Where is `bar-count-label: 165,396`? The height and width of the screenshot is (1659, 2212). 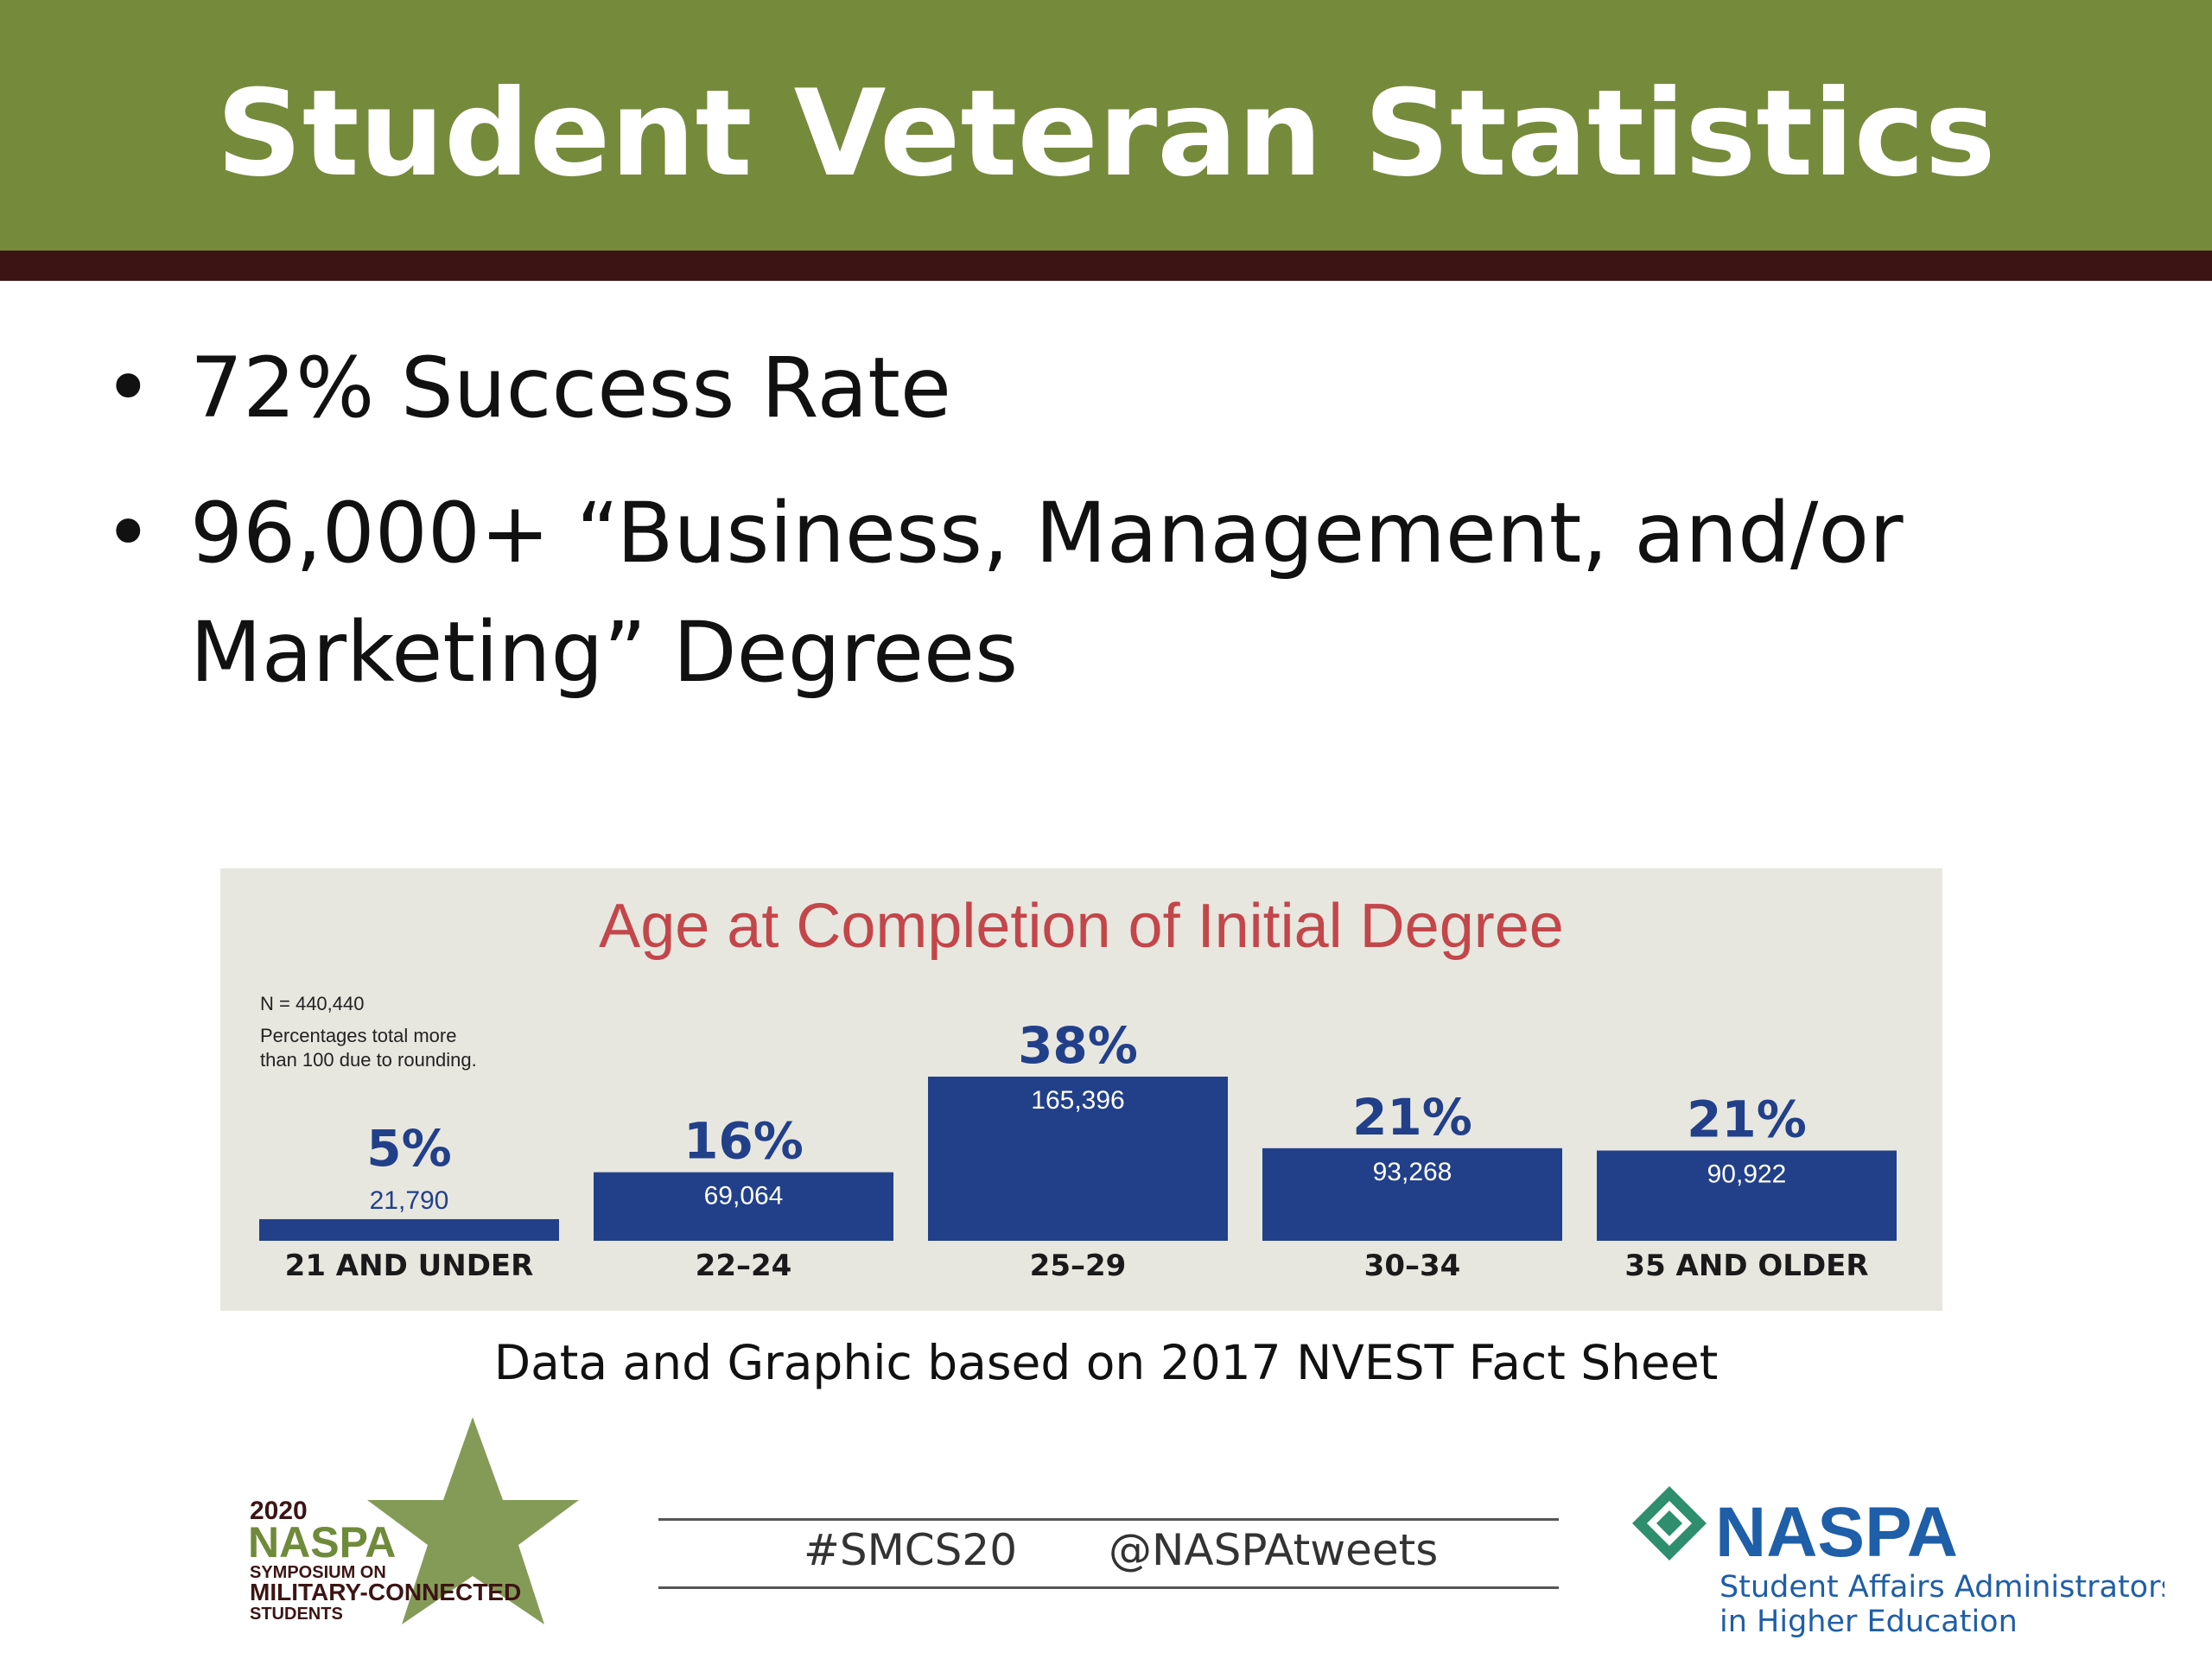 bar-count-label: 165,396 is located at coordinates (1077, 1100).